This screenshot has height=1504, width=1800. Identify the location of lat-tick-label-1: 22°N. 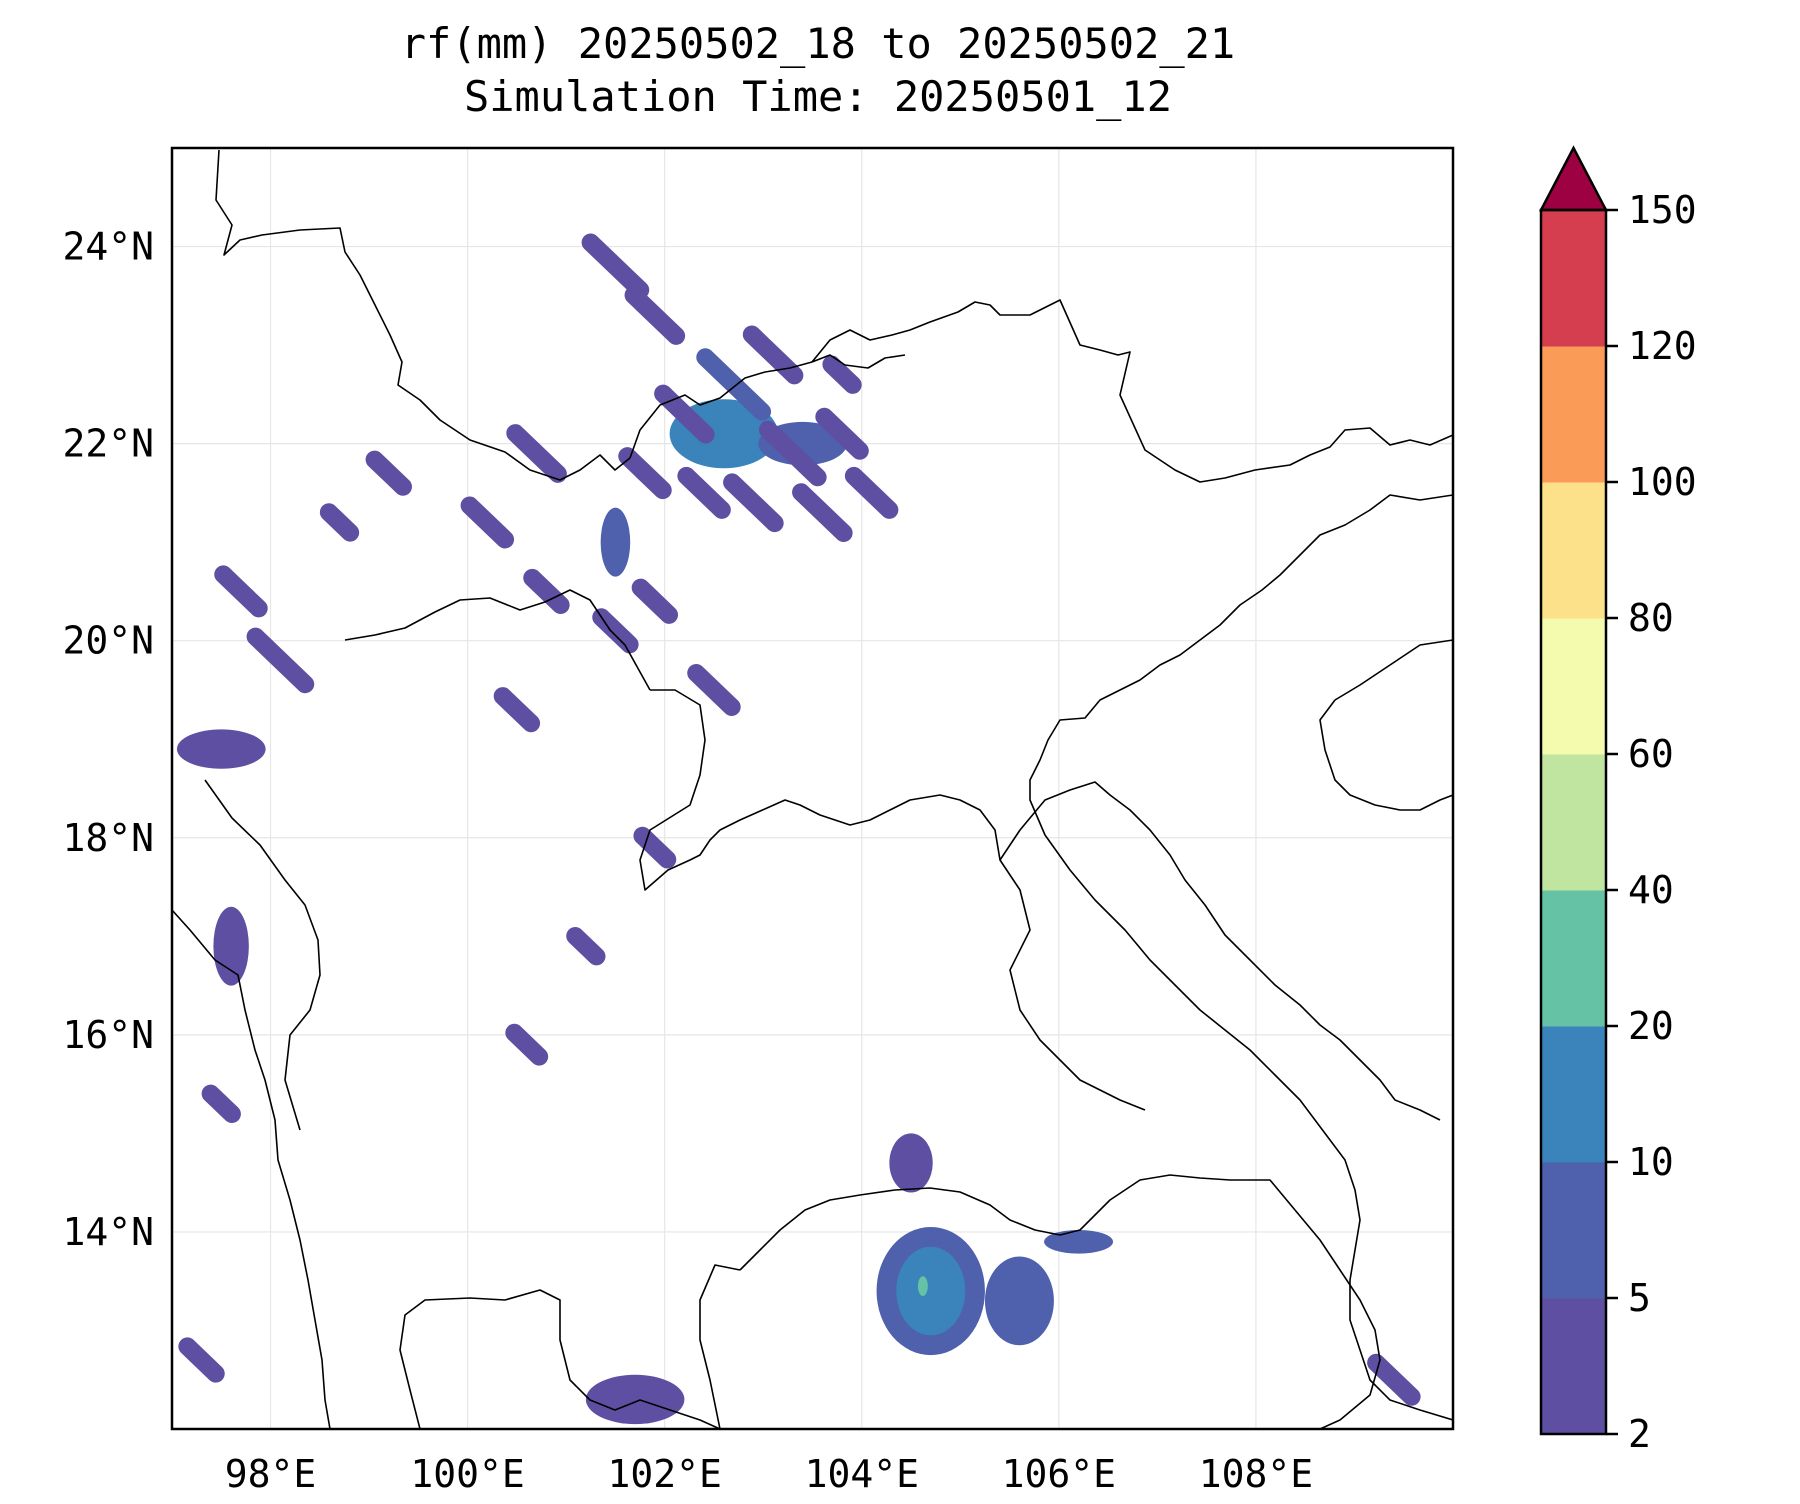
(108, 444).